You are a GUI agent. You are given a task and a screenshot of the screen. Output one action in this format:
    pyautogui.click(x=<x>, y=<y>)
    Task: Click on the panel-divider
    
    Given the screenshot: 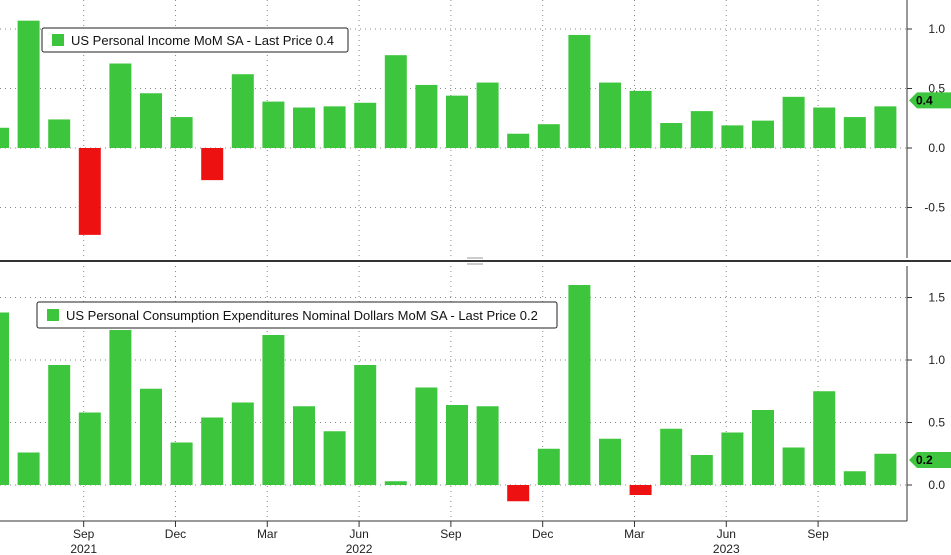 What is the action you would take?
    pyautogui.click(x=475, y=261)
    